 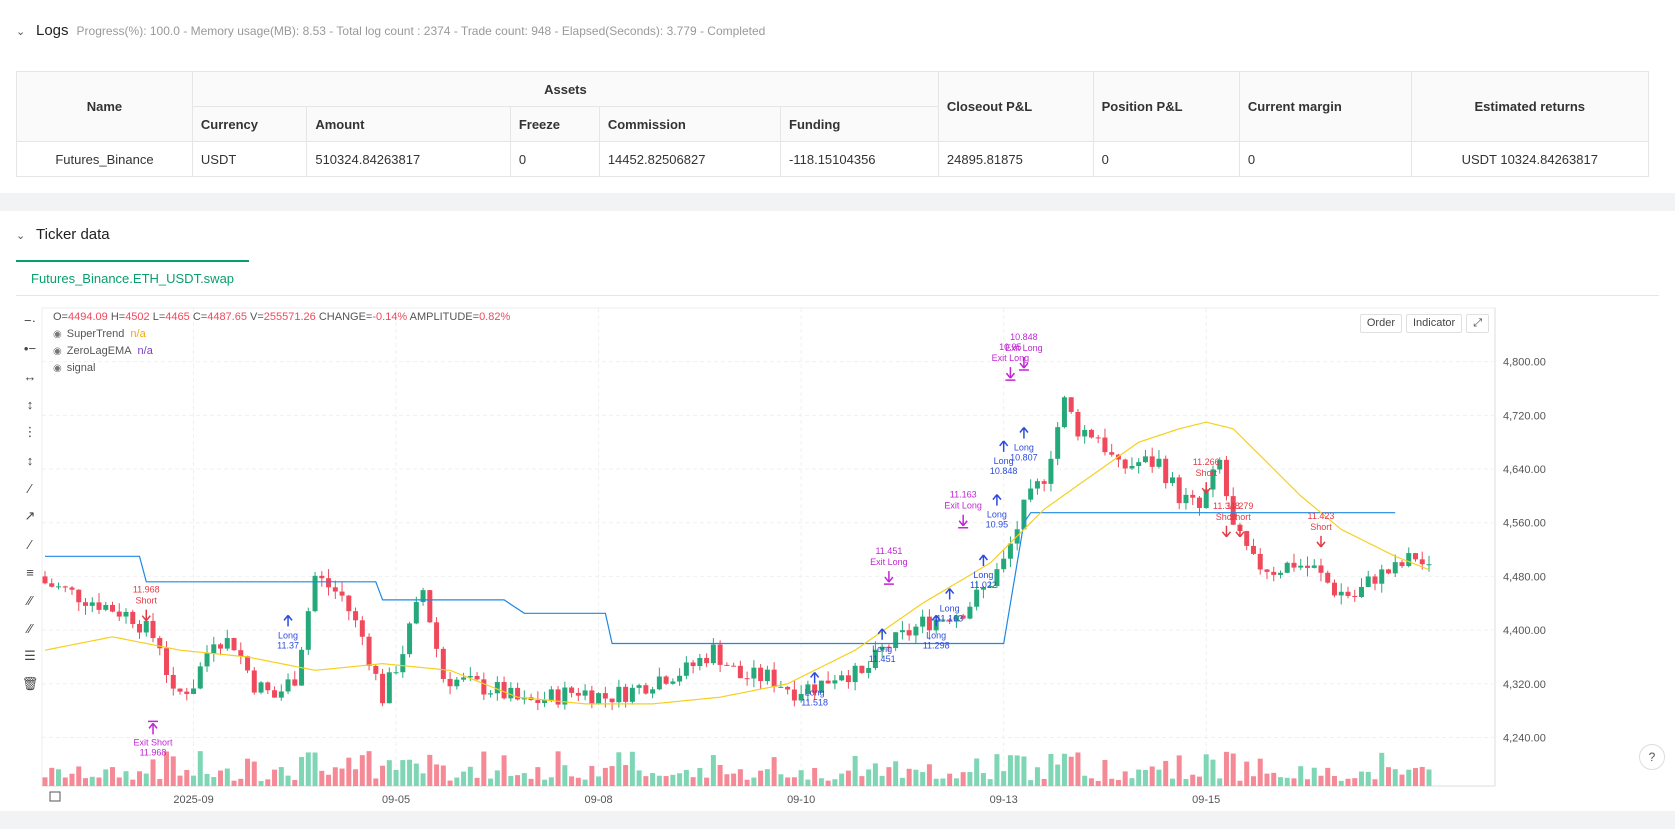 I want to click on signal-price: 11.968, so click(x=146, y=590).